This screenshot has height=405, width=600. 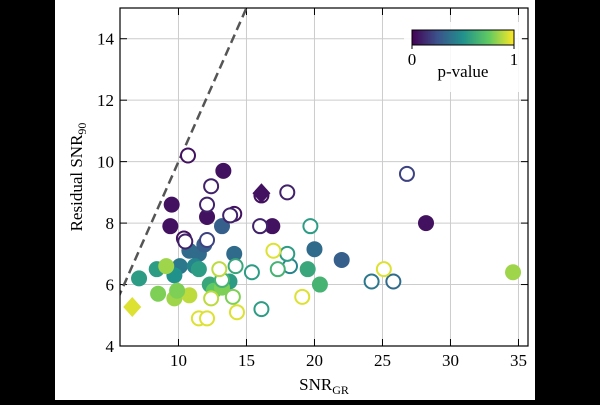 What do you see at coordinates (110, 223) in the screenshot?
I see `y-tick-label: 8` at bounding box center [110, 223].